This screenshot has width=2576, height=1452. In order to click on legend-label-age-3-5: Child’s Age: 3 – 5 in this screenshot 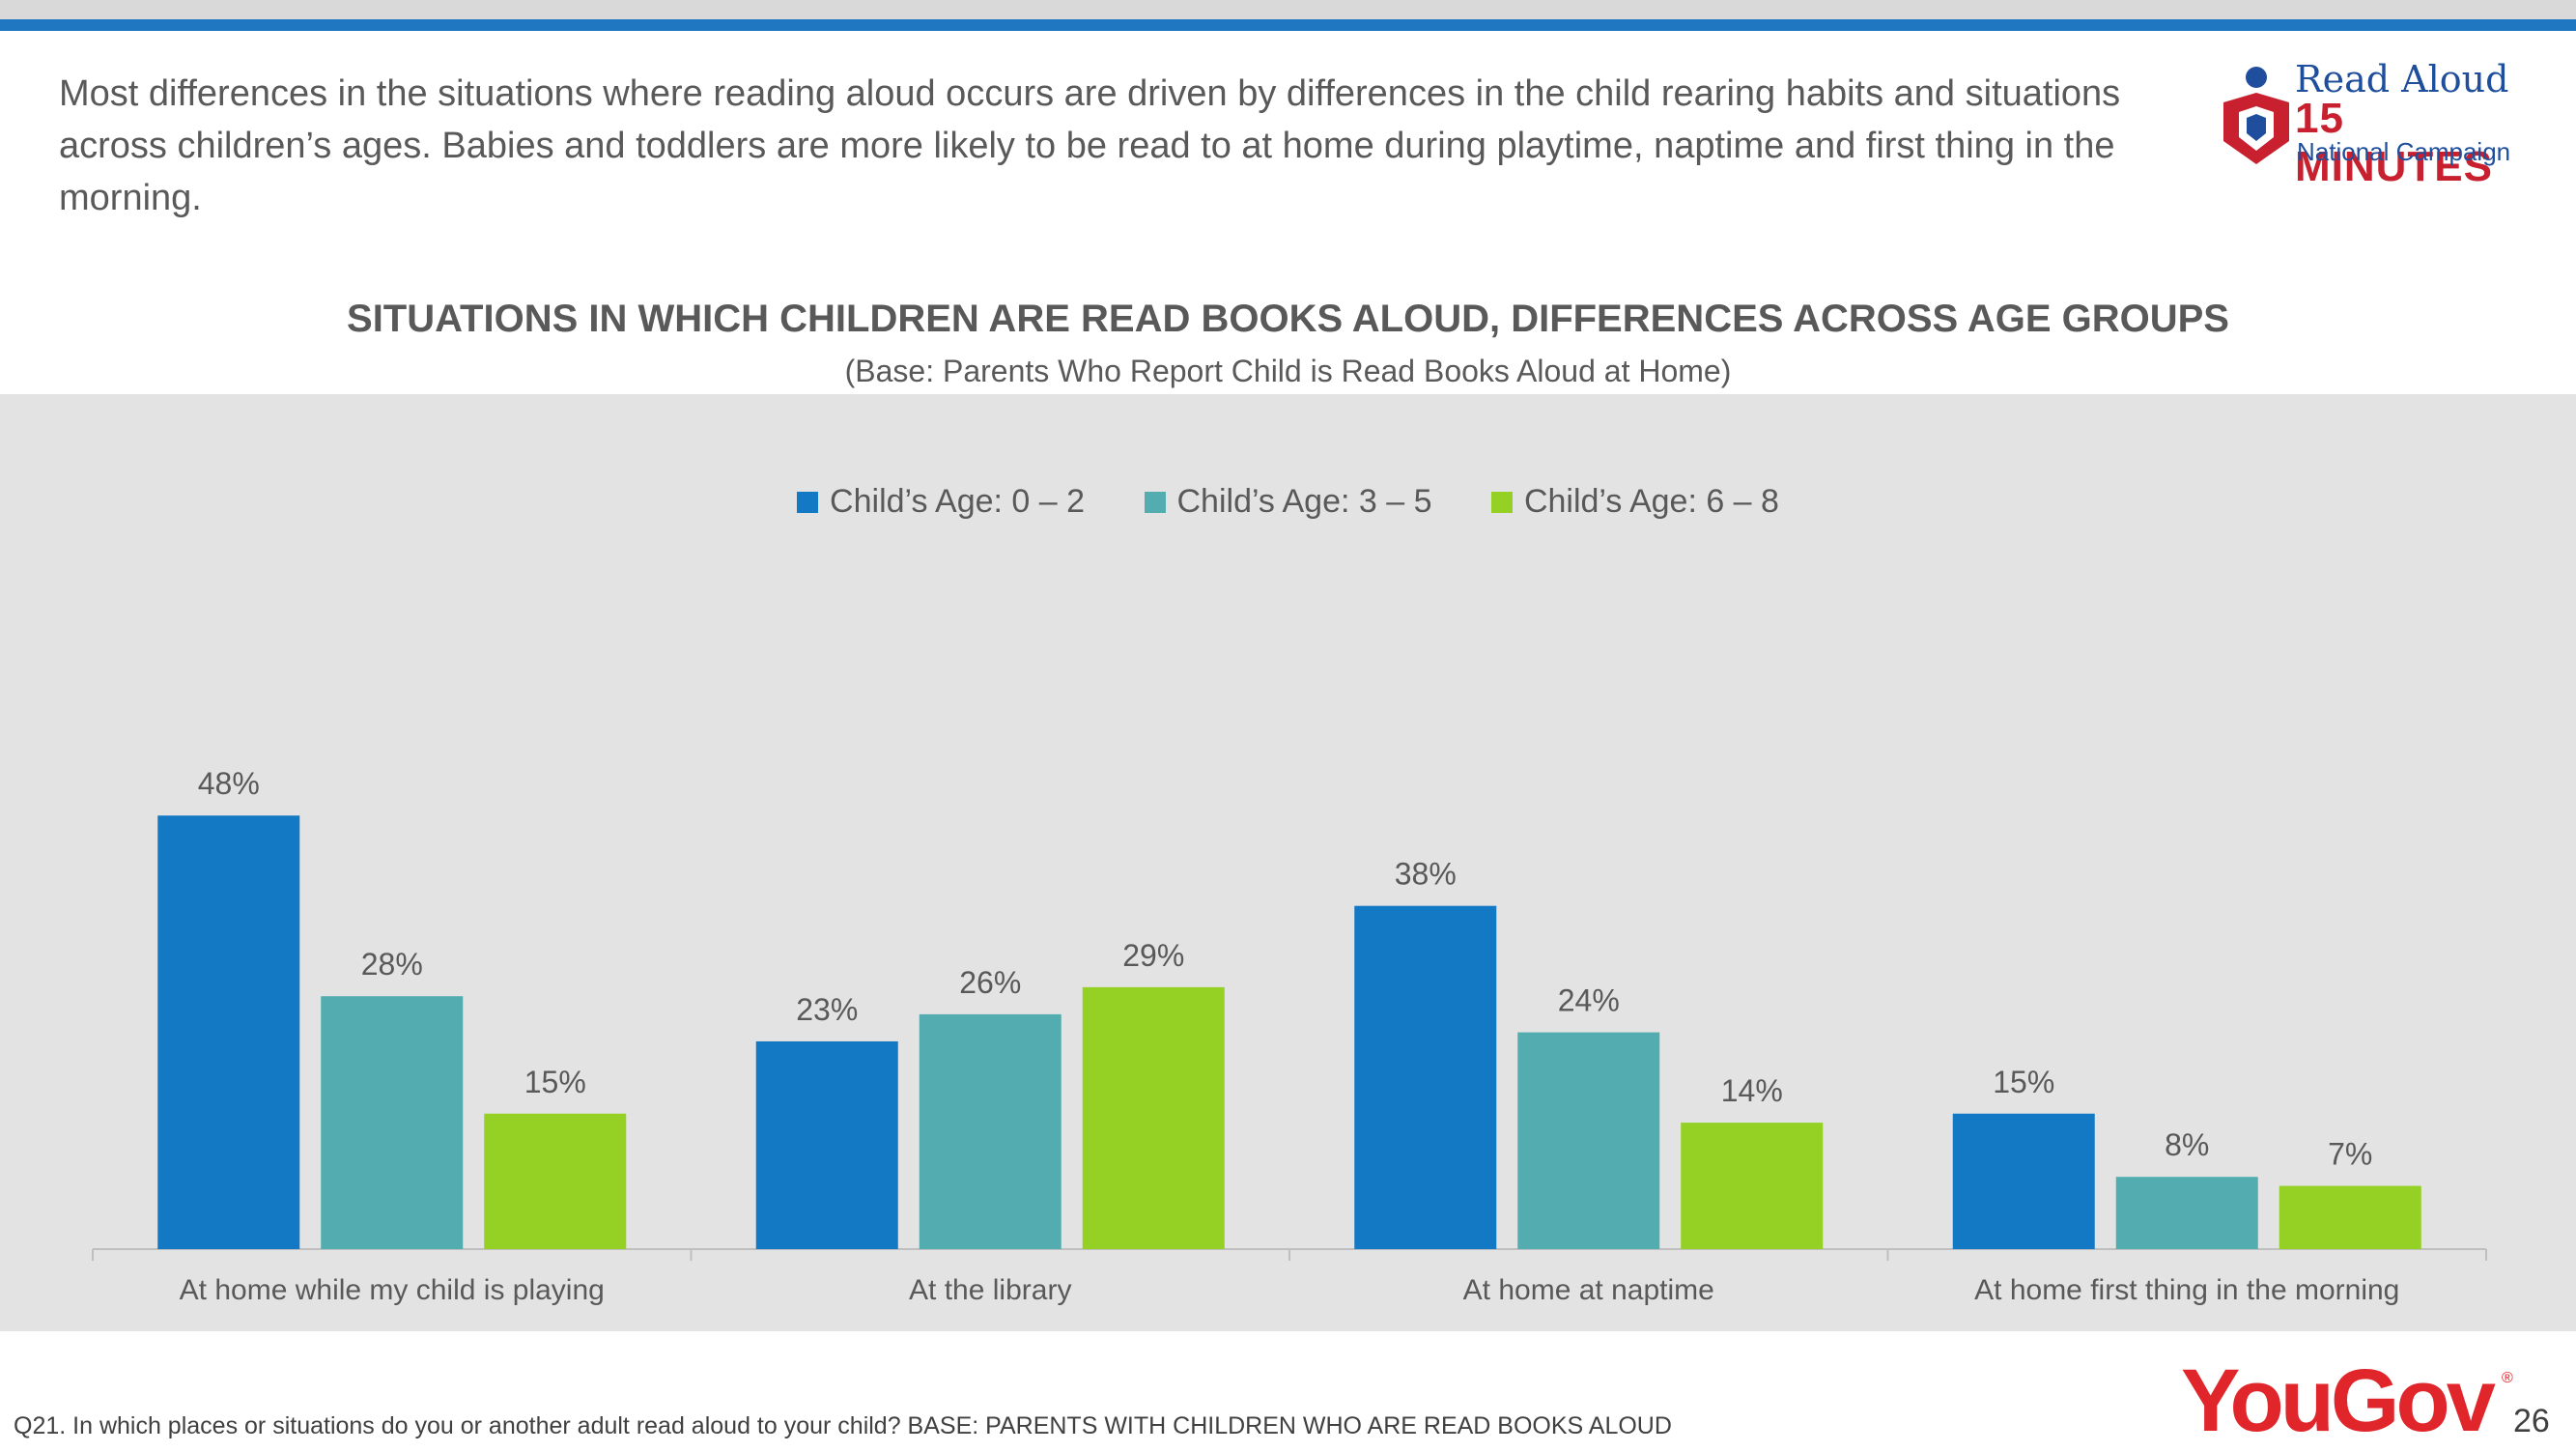, I will do `click(1304, 501)`.